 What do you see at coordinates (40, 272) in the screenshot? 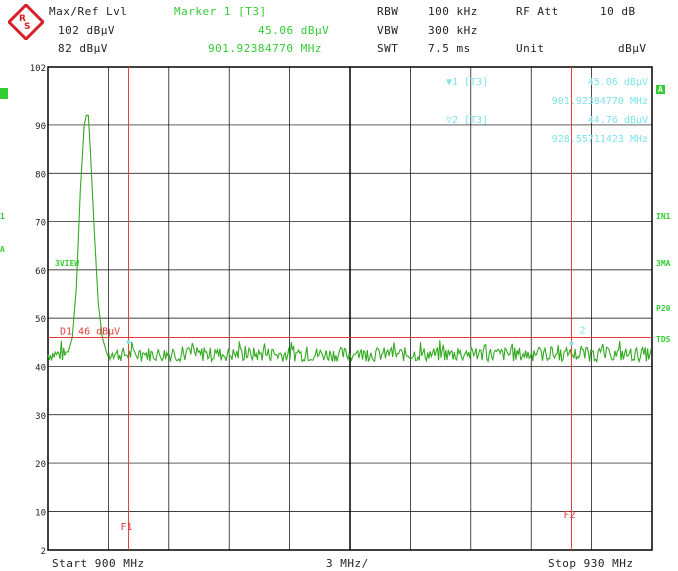
I see `y-tick-label: 60` at bounding box center [40, 272].